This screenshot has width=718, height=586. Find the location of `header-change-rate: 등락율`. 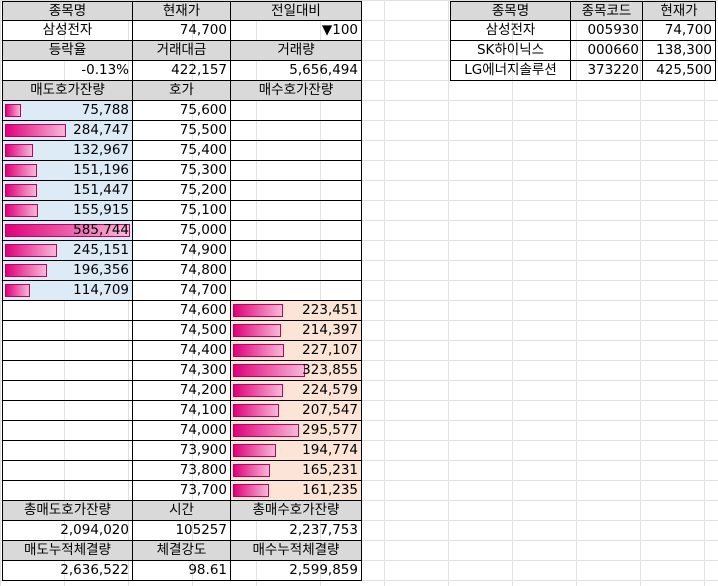

header-change-rate: 등락율 is located at coordinates (67, 51).